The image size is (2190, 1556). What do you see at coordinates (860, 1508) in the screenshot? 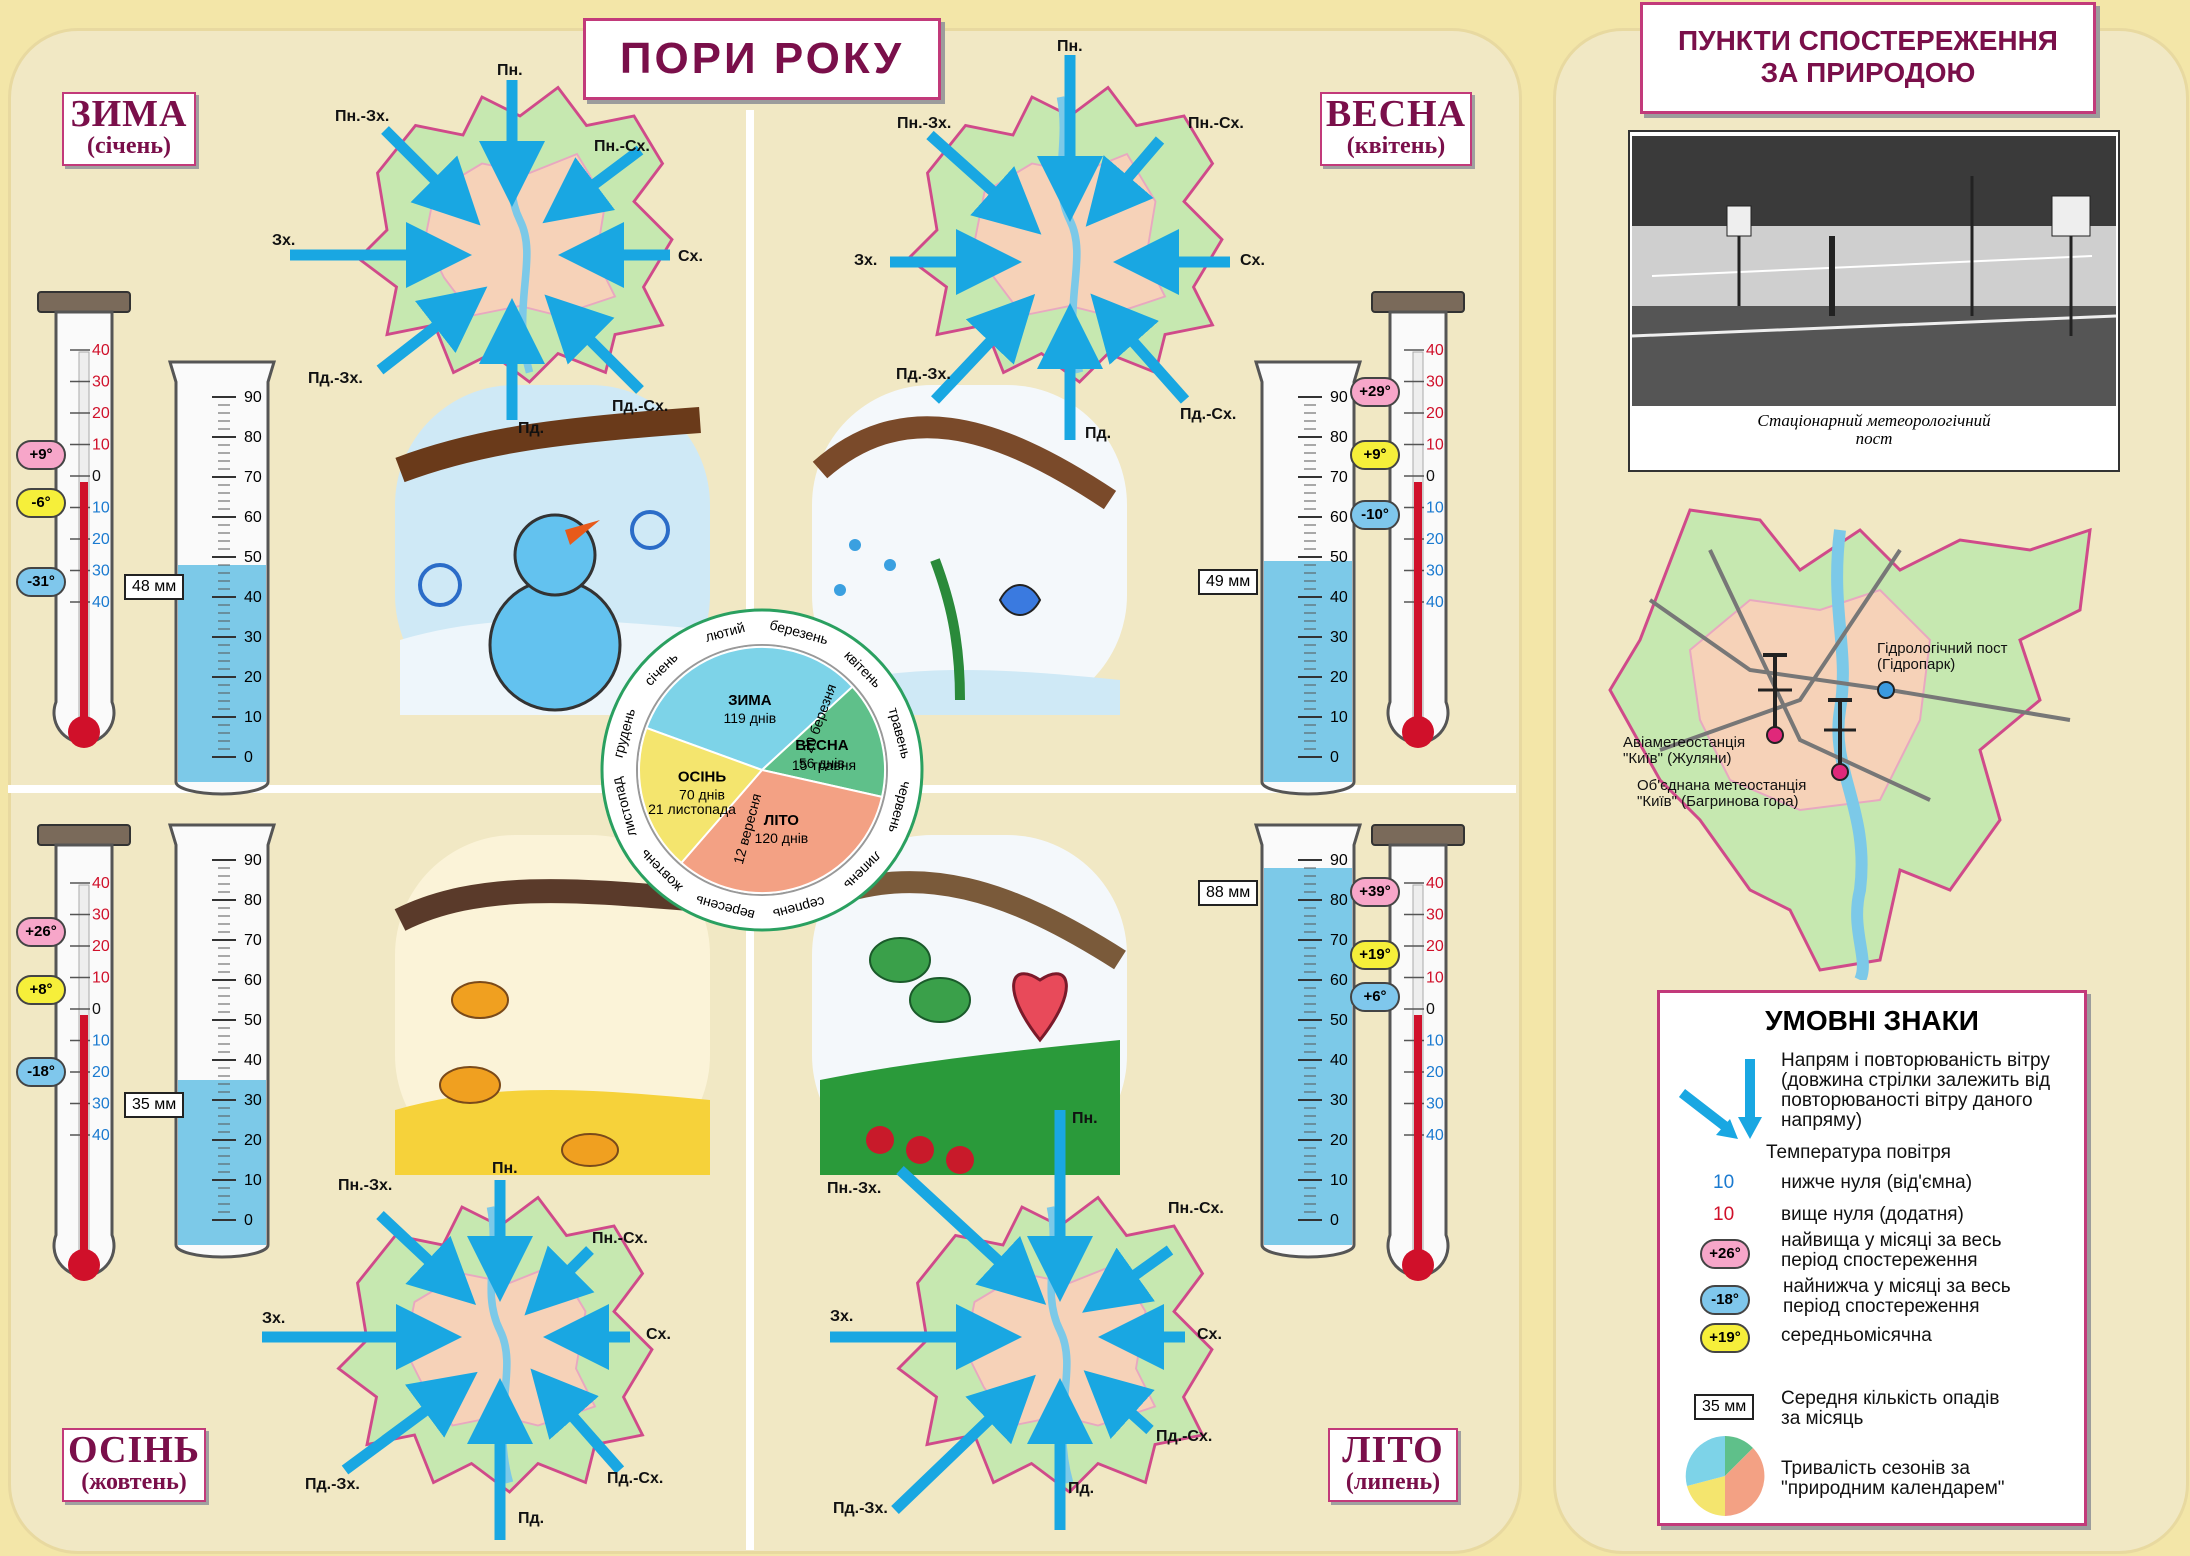
I see `summer-dir-label-sw: Пд.-Зх.` at bounding box center [860, 1508].